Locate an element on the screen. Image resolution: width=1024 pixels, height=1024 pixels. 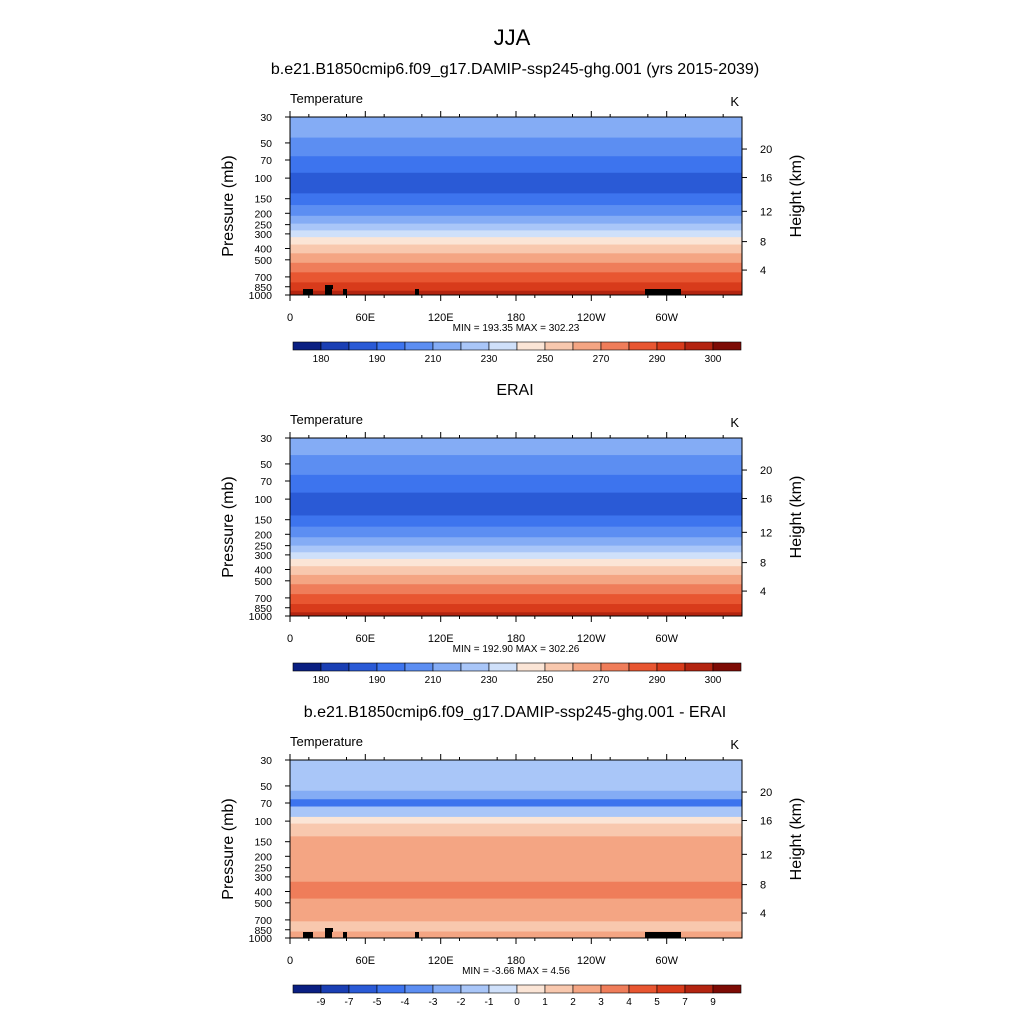
colorbar-label: 210 is located at coordinates (433, 680).